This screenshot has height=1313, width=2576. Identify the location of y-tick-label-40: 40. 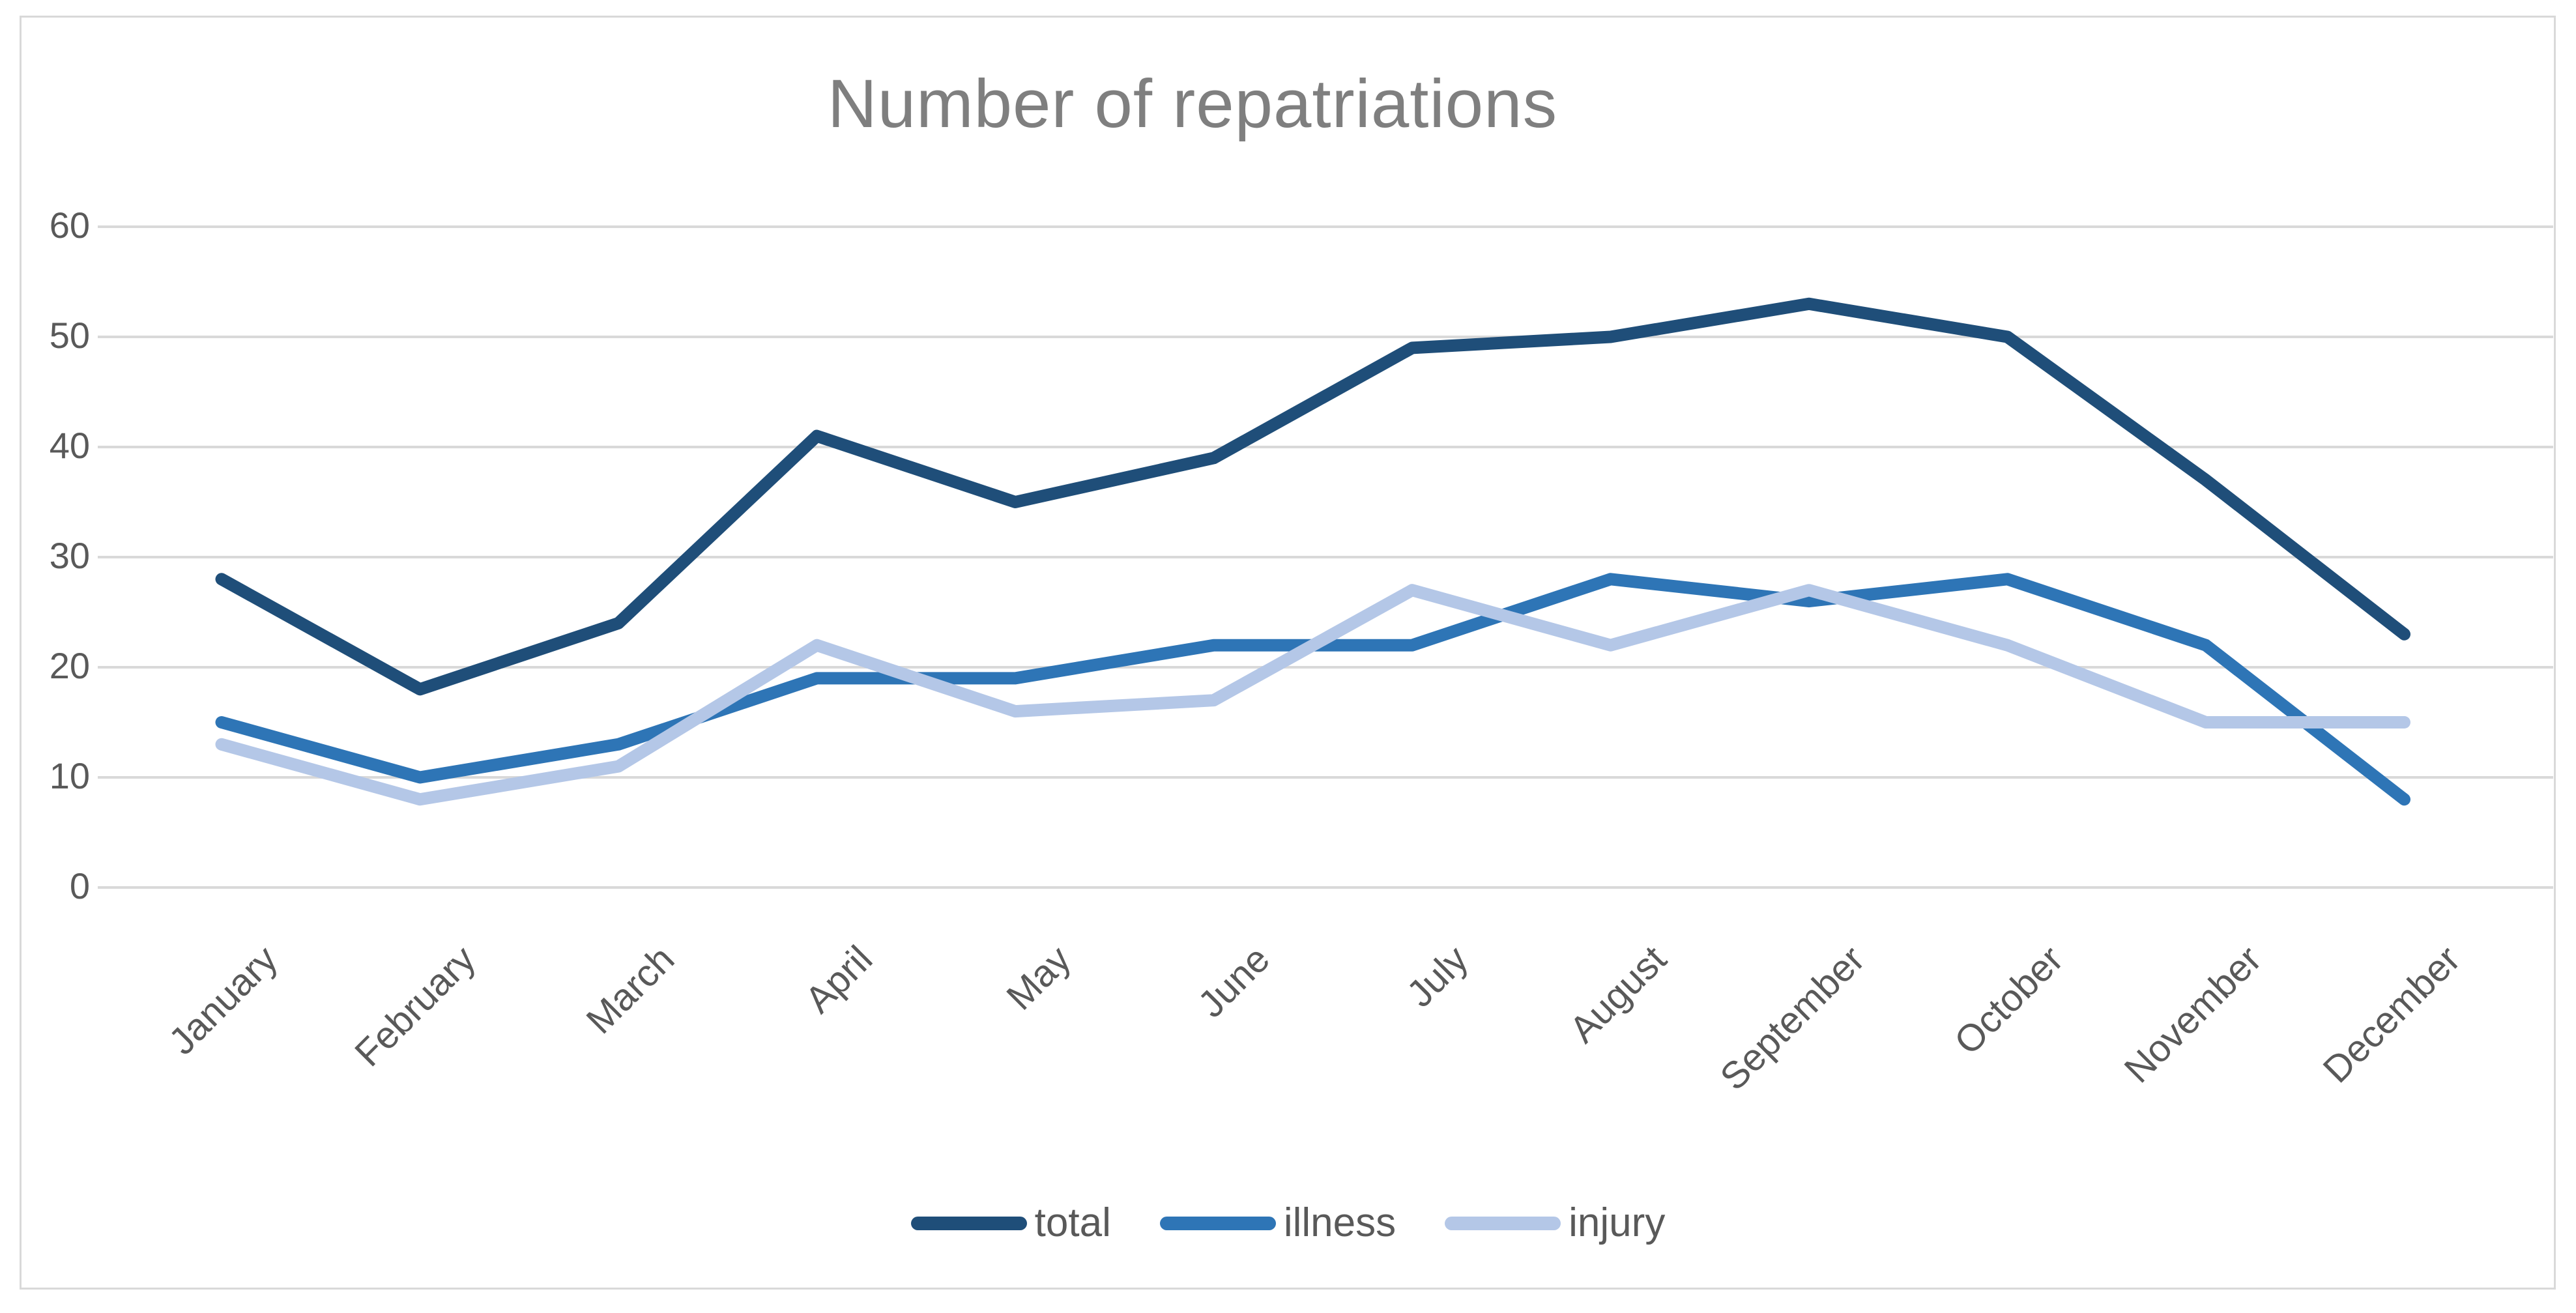
(69, 445).